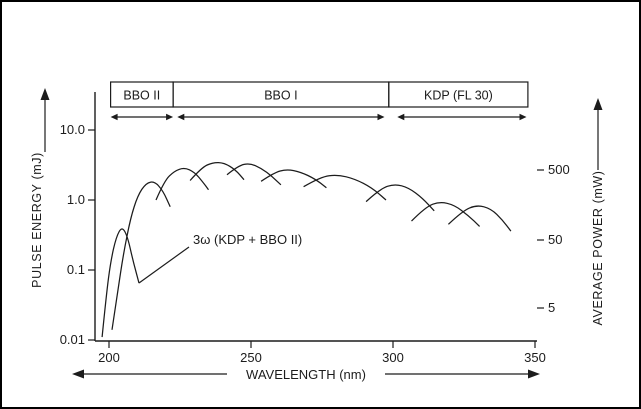  Describe the element at coordinates (247, 239) in the screenshot. I see `annotation-label: 3ω (KDP + BBO II)` at that location.